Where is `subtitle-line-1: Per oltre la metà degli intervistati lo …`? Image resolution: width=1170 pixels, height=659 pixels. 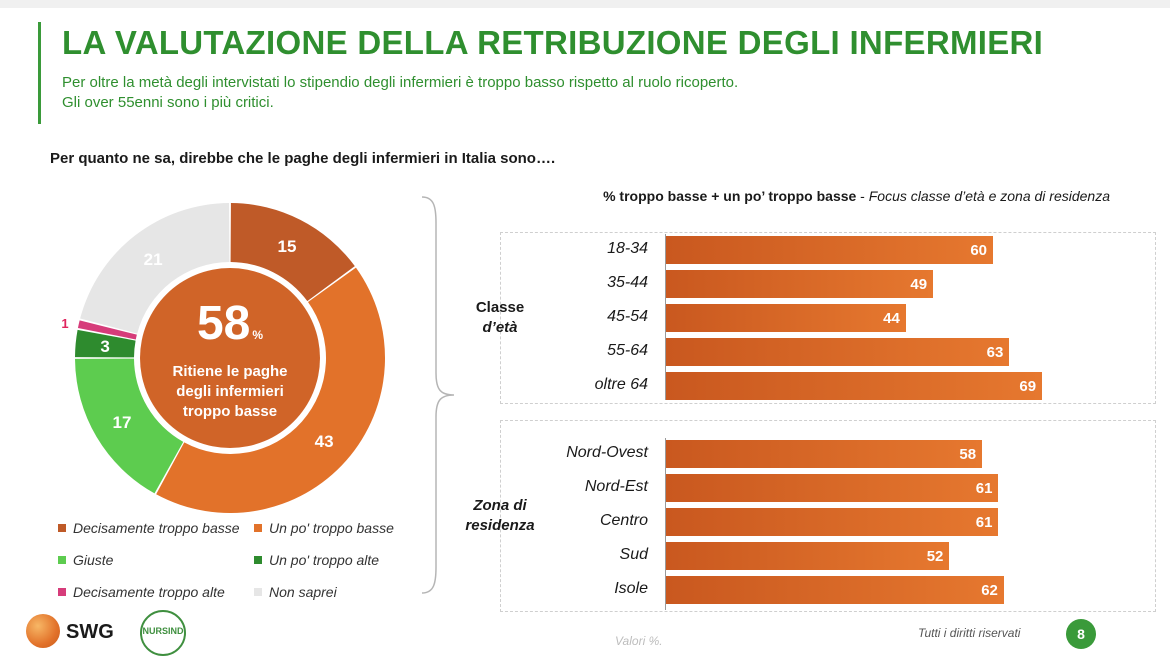
subtitle-line-1: Per oltre la metà degli intervistati lo … is located at coordinates (400, 82).